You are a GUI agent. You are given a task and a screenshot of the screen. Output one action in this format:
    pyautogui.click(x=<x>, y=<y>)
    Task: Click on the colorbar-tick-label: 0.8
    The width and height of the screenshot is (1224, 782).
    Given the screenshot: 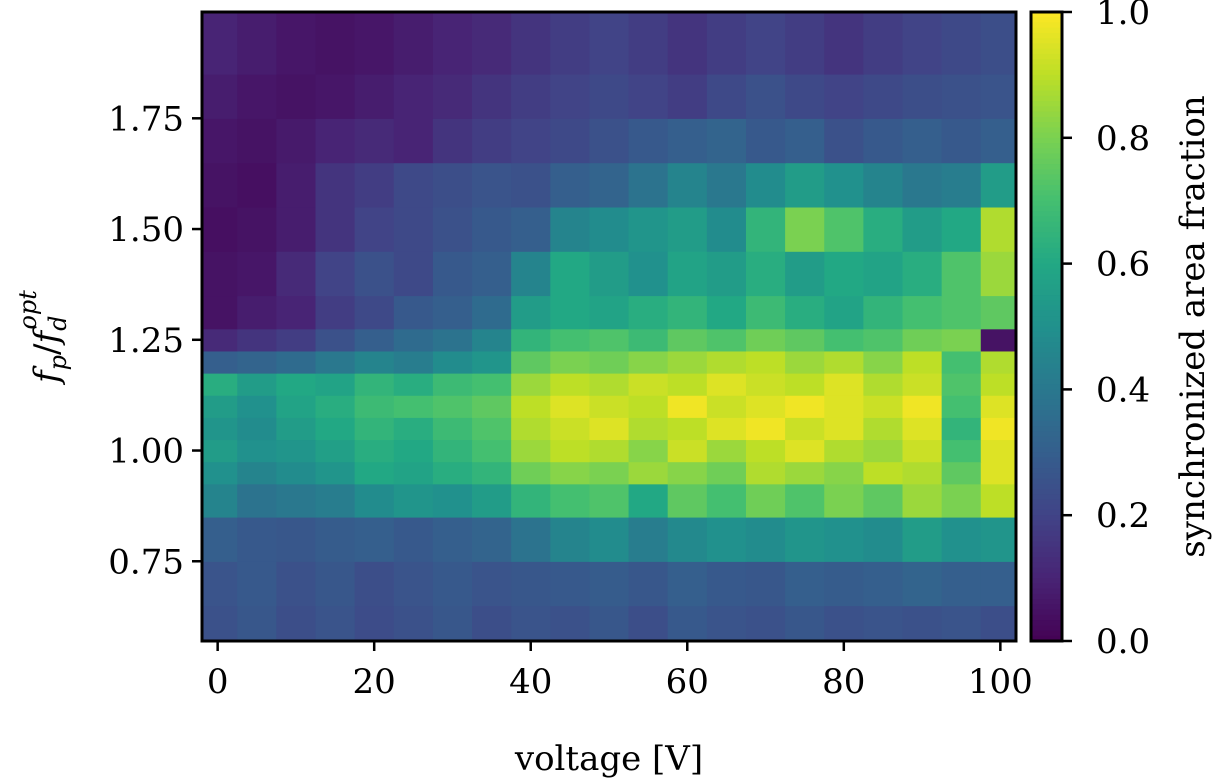 What is the action you would take?
    pyautogui.click(x=1123, y=139)
    